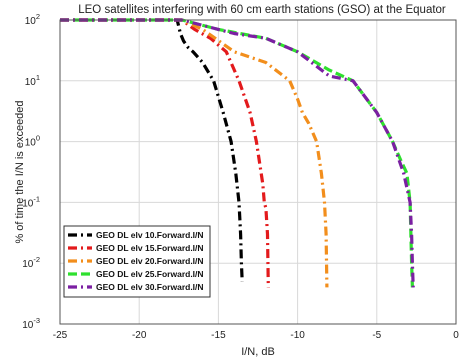  Describe the element at coordinates (139, 335) in the screenshot. I see `x-tick-label: -20` at that location.